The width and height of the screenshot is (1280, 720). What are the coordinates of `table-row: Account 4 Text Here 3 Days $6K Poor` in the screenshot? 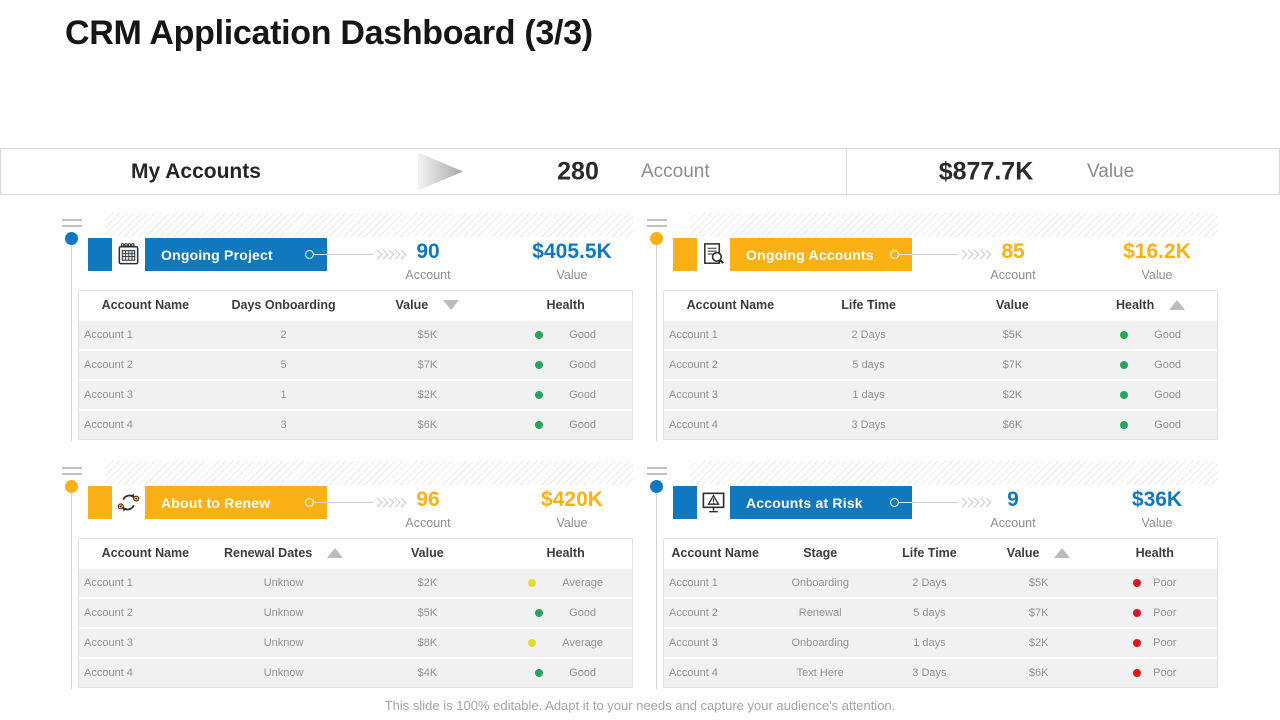 It's located at (940, 672).